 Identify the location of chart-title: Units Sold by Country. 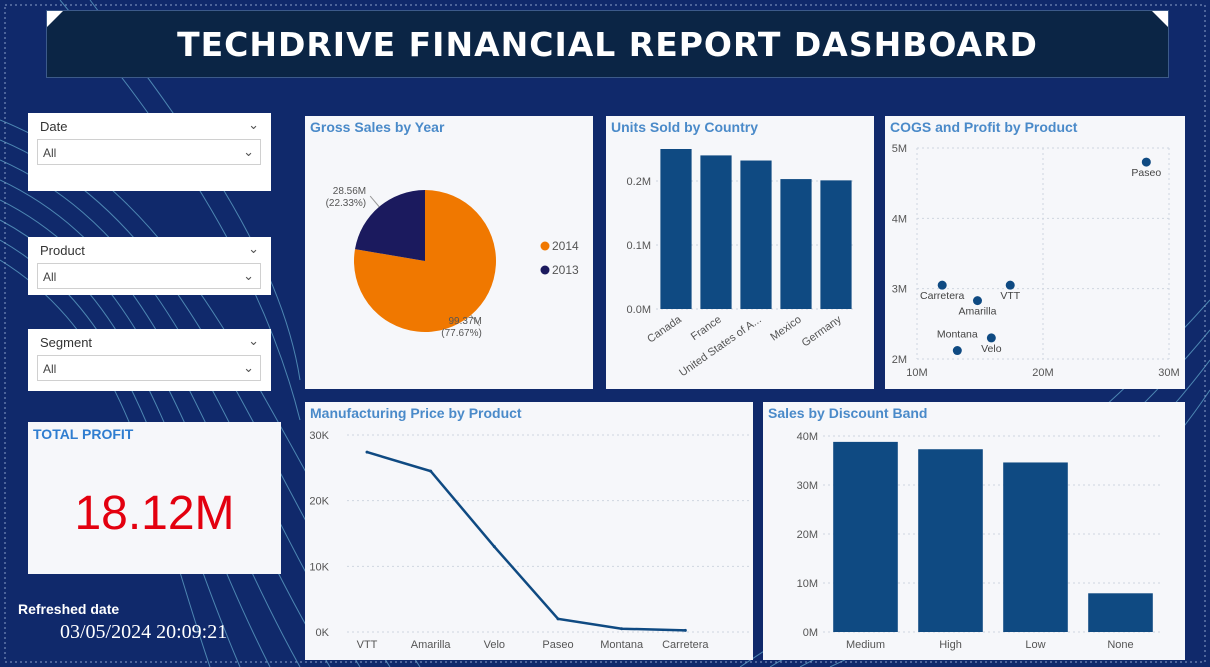
(684, 127).